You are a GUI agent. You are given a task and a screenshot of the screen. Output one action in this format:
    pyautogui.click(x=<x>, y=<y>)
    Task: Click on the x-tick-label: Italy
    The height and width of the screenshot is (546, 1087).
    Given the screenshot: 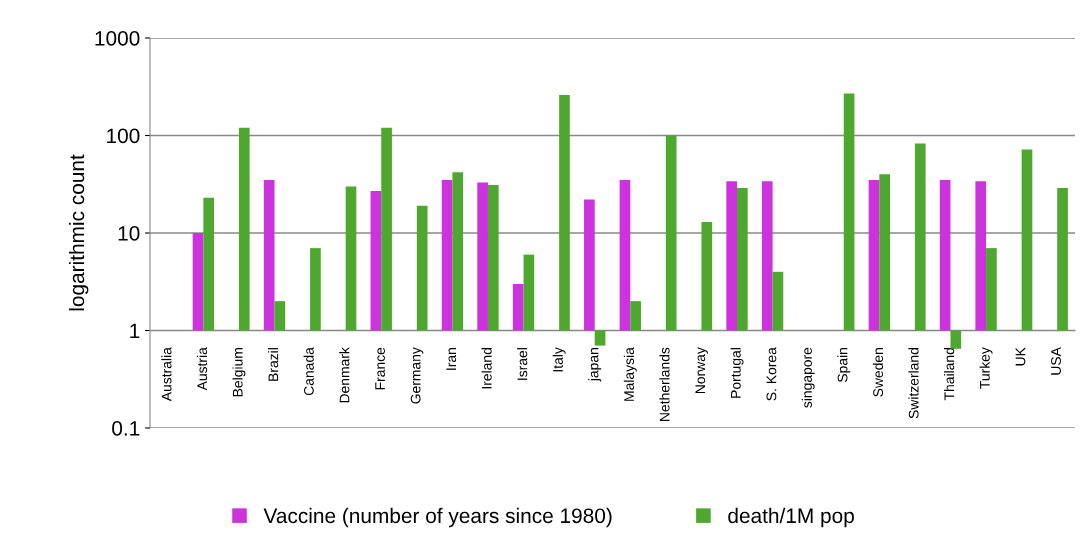 What is the action you would take?
    pyautogui.click(x=559, y=359)
    